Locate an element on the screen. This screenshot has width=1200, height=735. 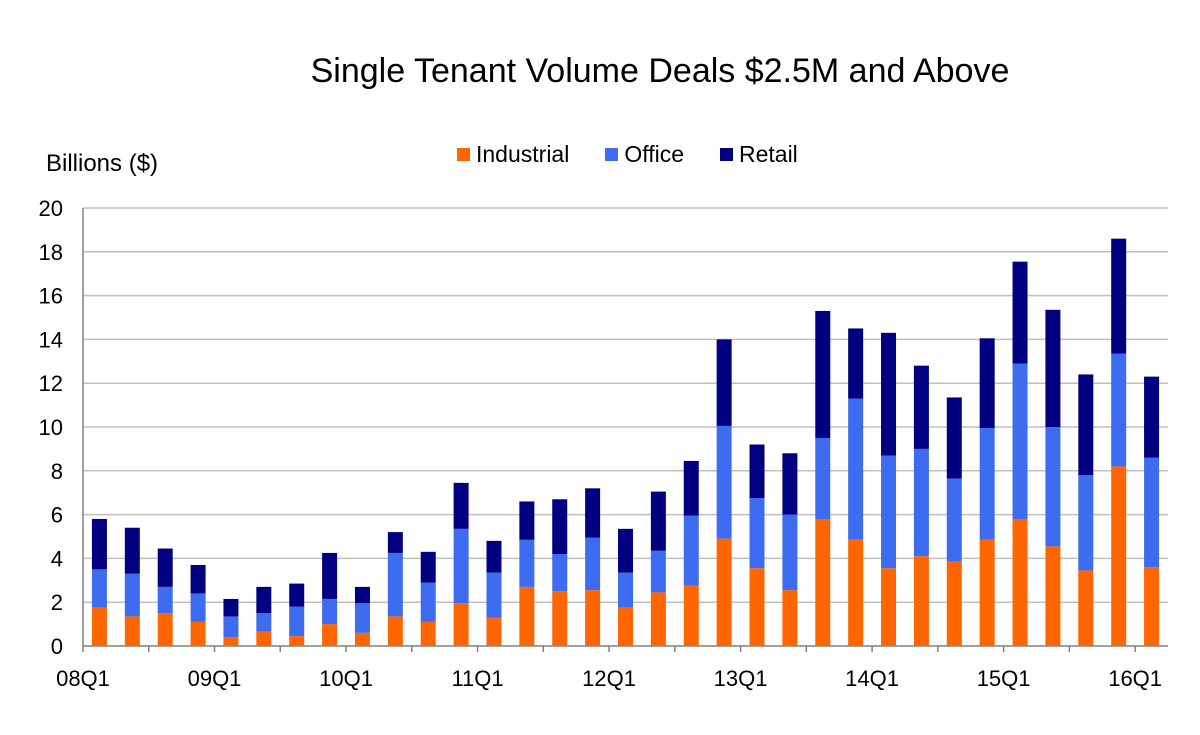
bar-retail-12q4 is located at coordinates (724, 382).